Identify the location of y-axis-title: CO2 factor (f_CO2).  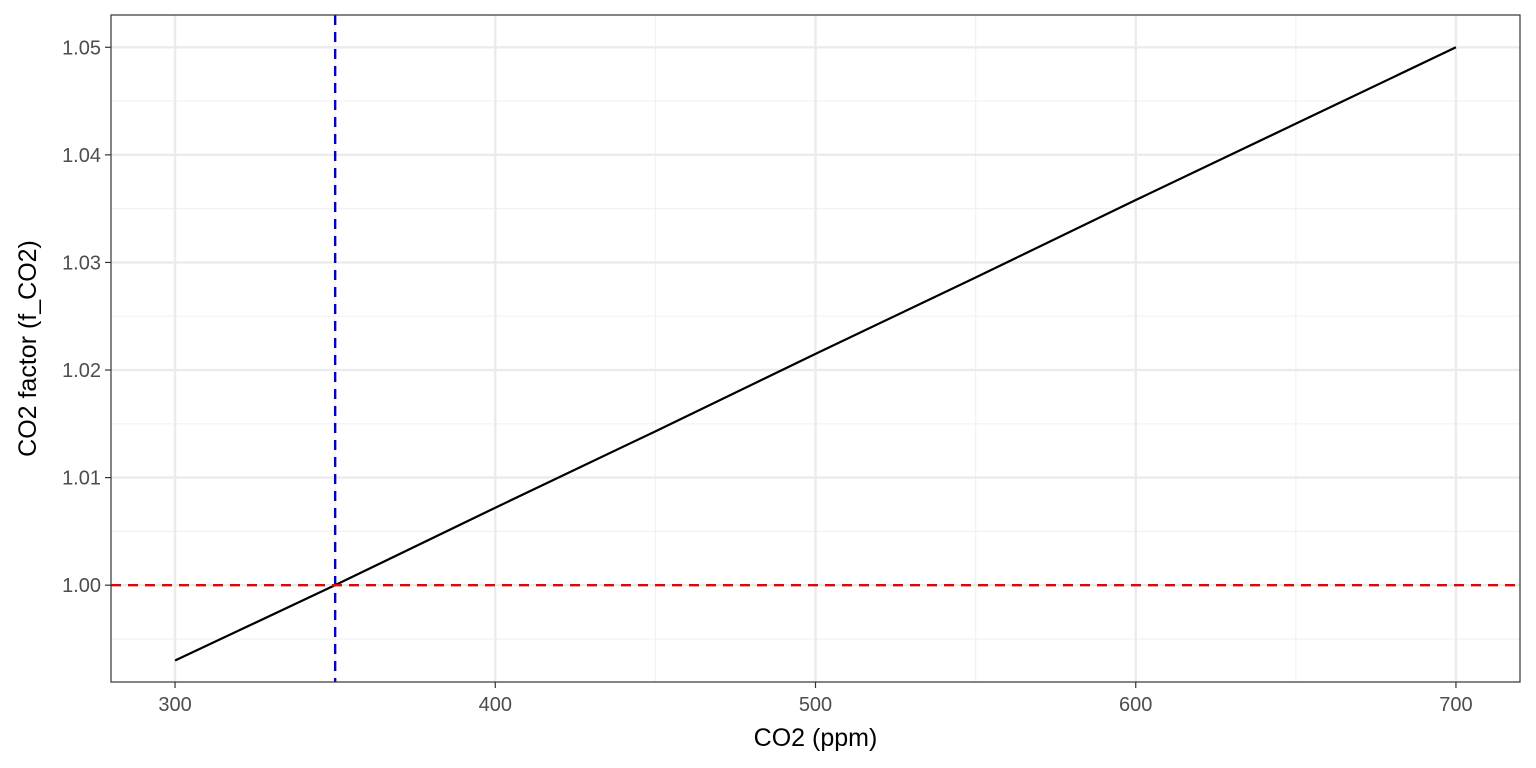
(28, 348).